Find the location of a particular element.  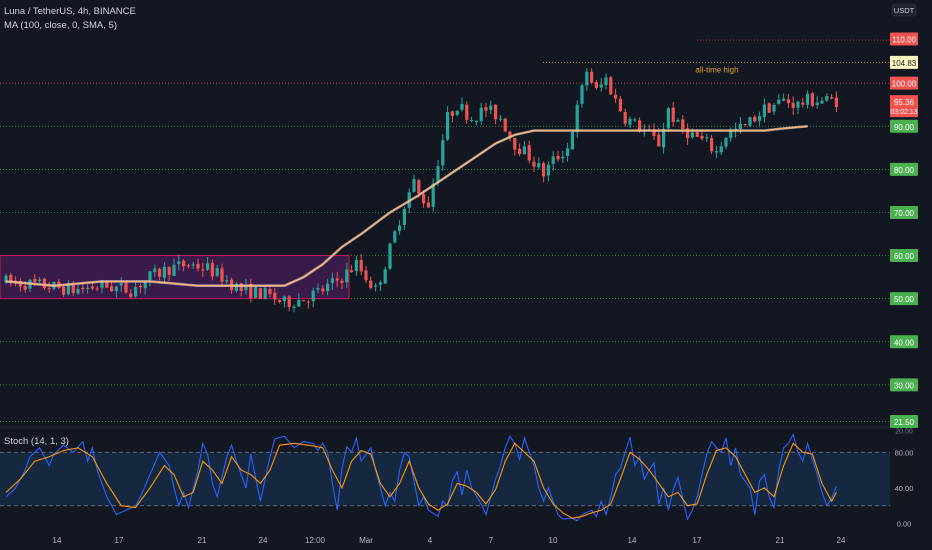

stoch-d-line is located at coordinates (421, 480).